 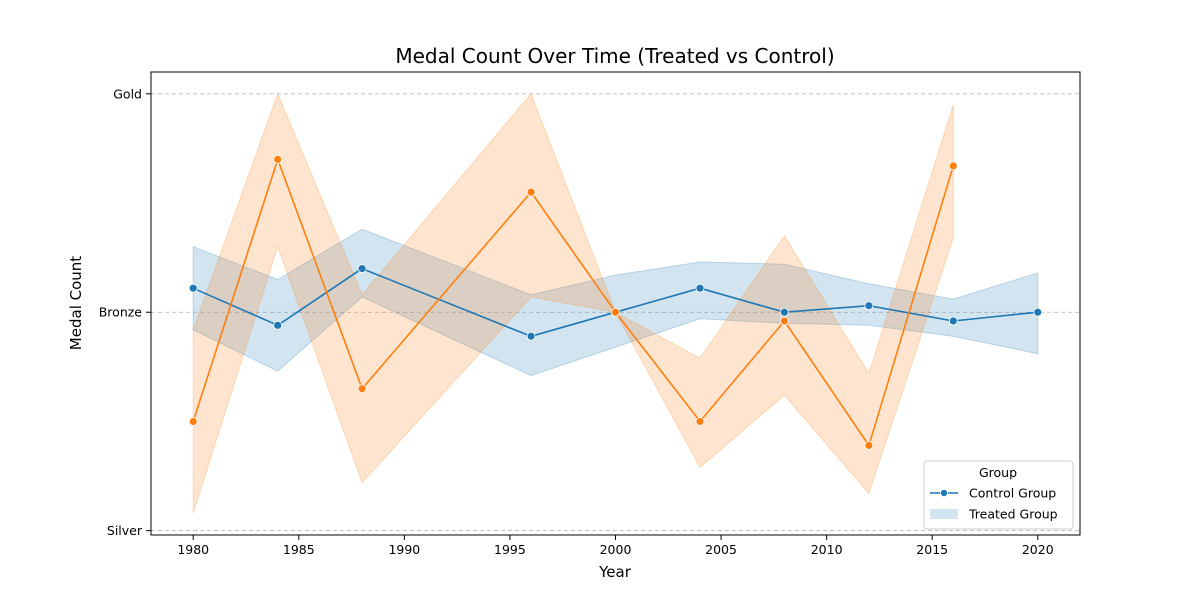 I want to click on legend-label-control-group: Control Group, so click(x=1012, y=493).